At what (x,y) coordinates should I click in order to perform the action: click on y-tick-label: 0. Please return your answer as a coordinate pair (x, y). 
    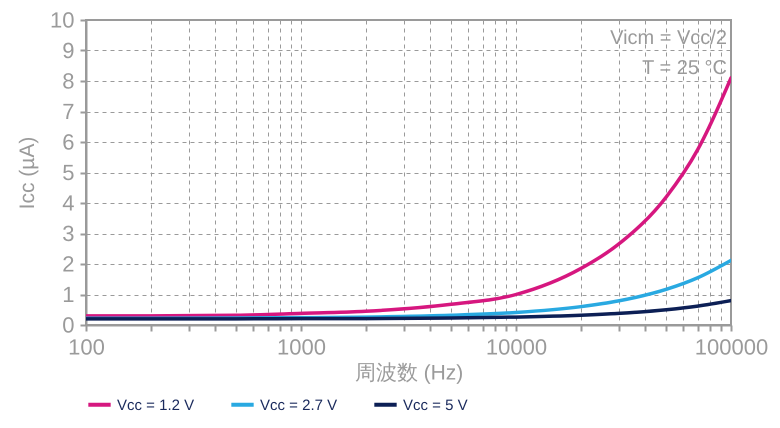
    Looking at the image, I should click on (68, 325).